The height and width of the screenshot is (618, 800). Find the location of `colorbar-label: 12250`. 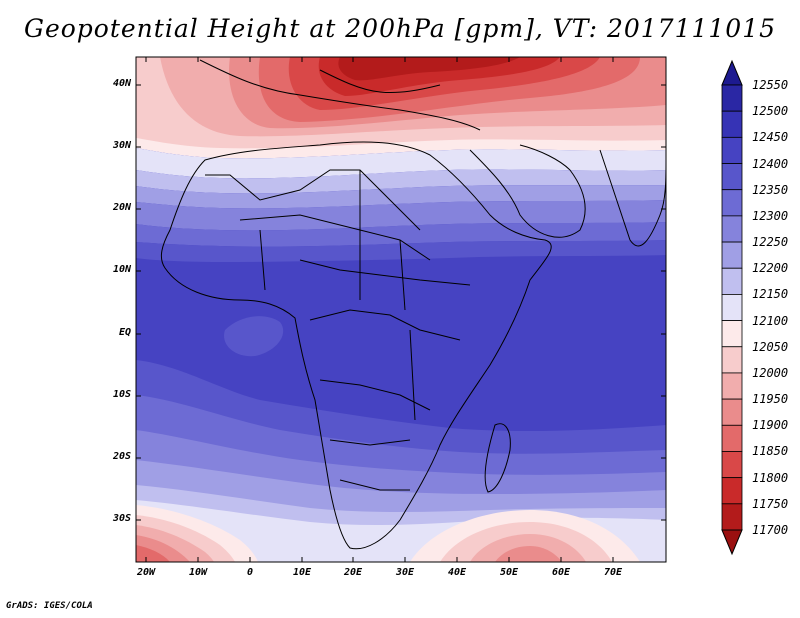

colorbar-label: 12250 is located at coordinates (770, 242).